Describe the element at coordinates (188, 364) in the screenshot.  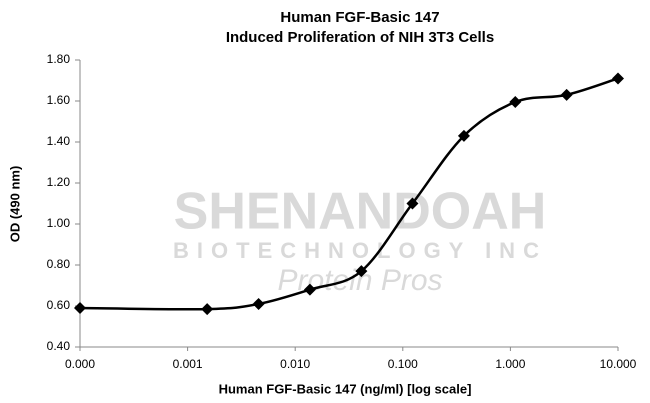
I see `x-tick-label: 0.001` at that location.